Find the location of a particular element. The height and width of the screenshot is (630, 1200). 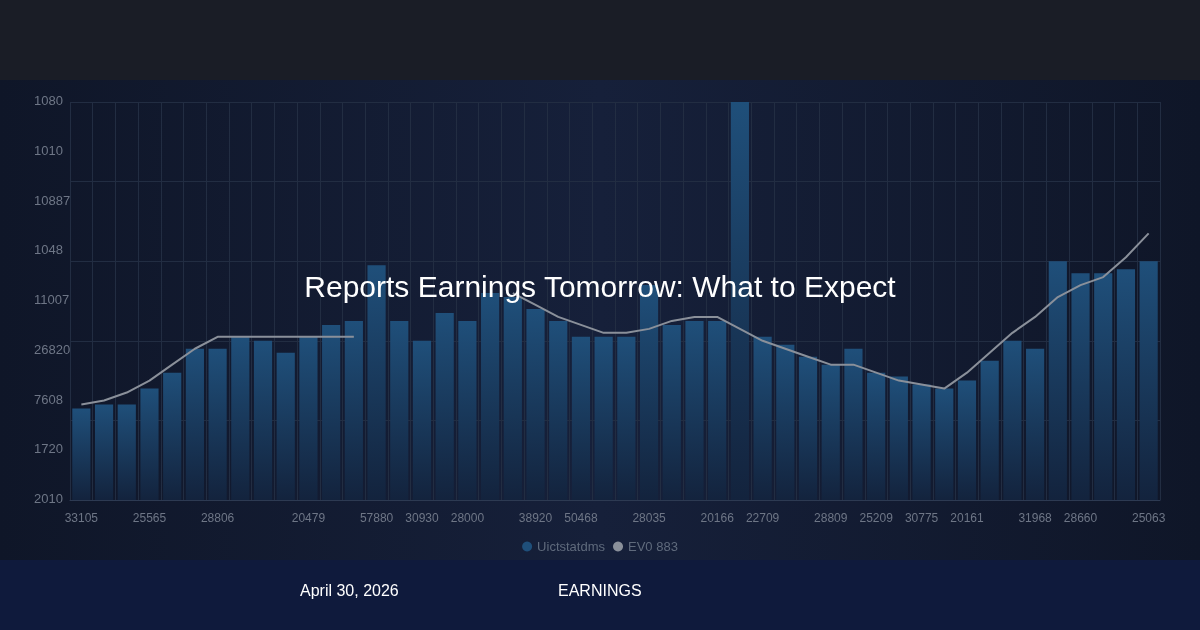

annotation: 10887 is located at coordinates (52, 200).